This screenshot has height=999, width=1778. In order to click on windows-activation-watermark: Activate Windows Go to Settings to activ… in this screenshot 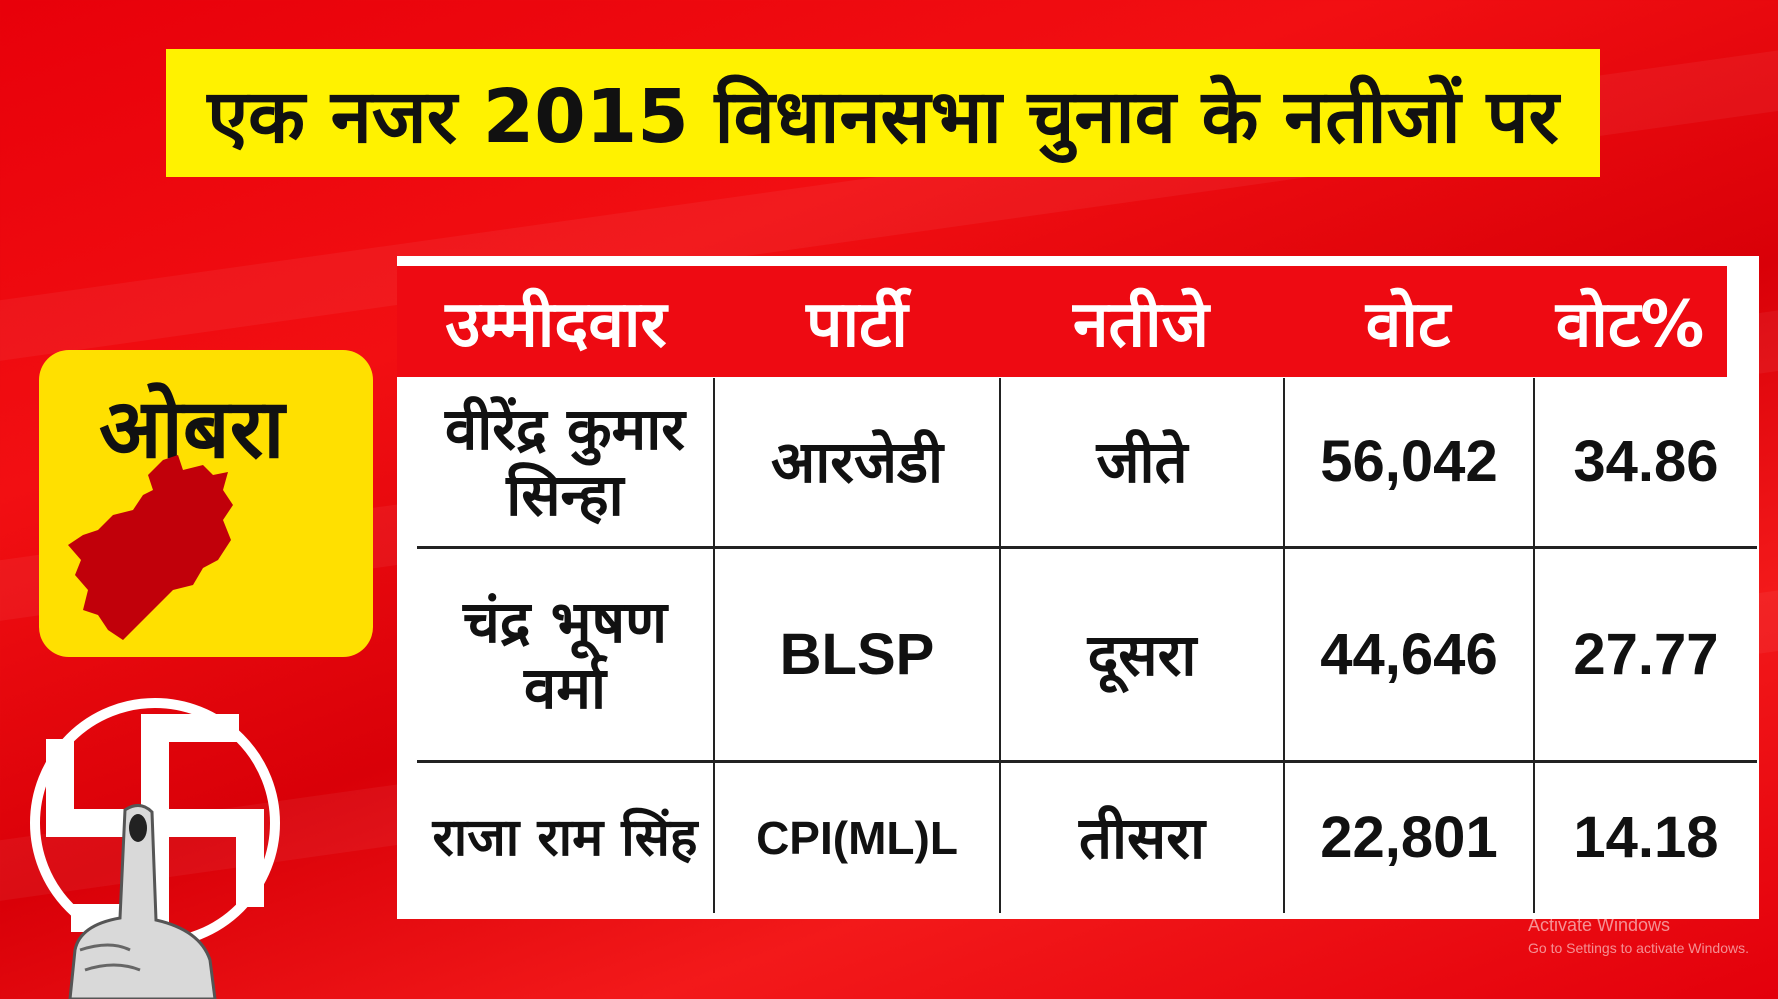, I will do `click(1638, 935)`.